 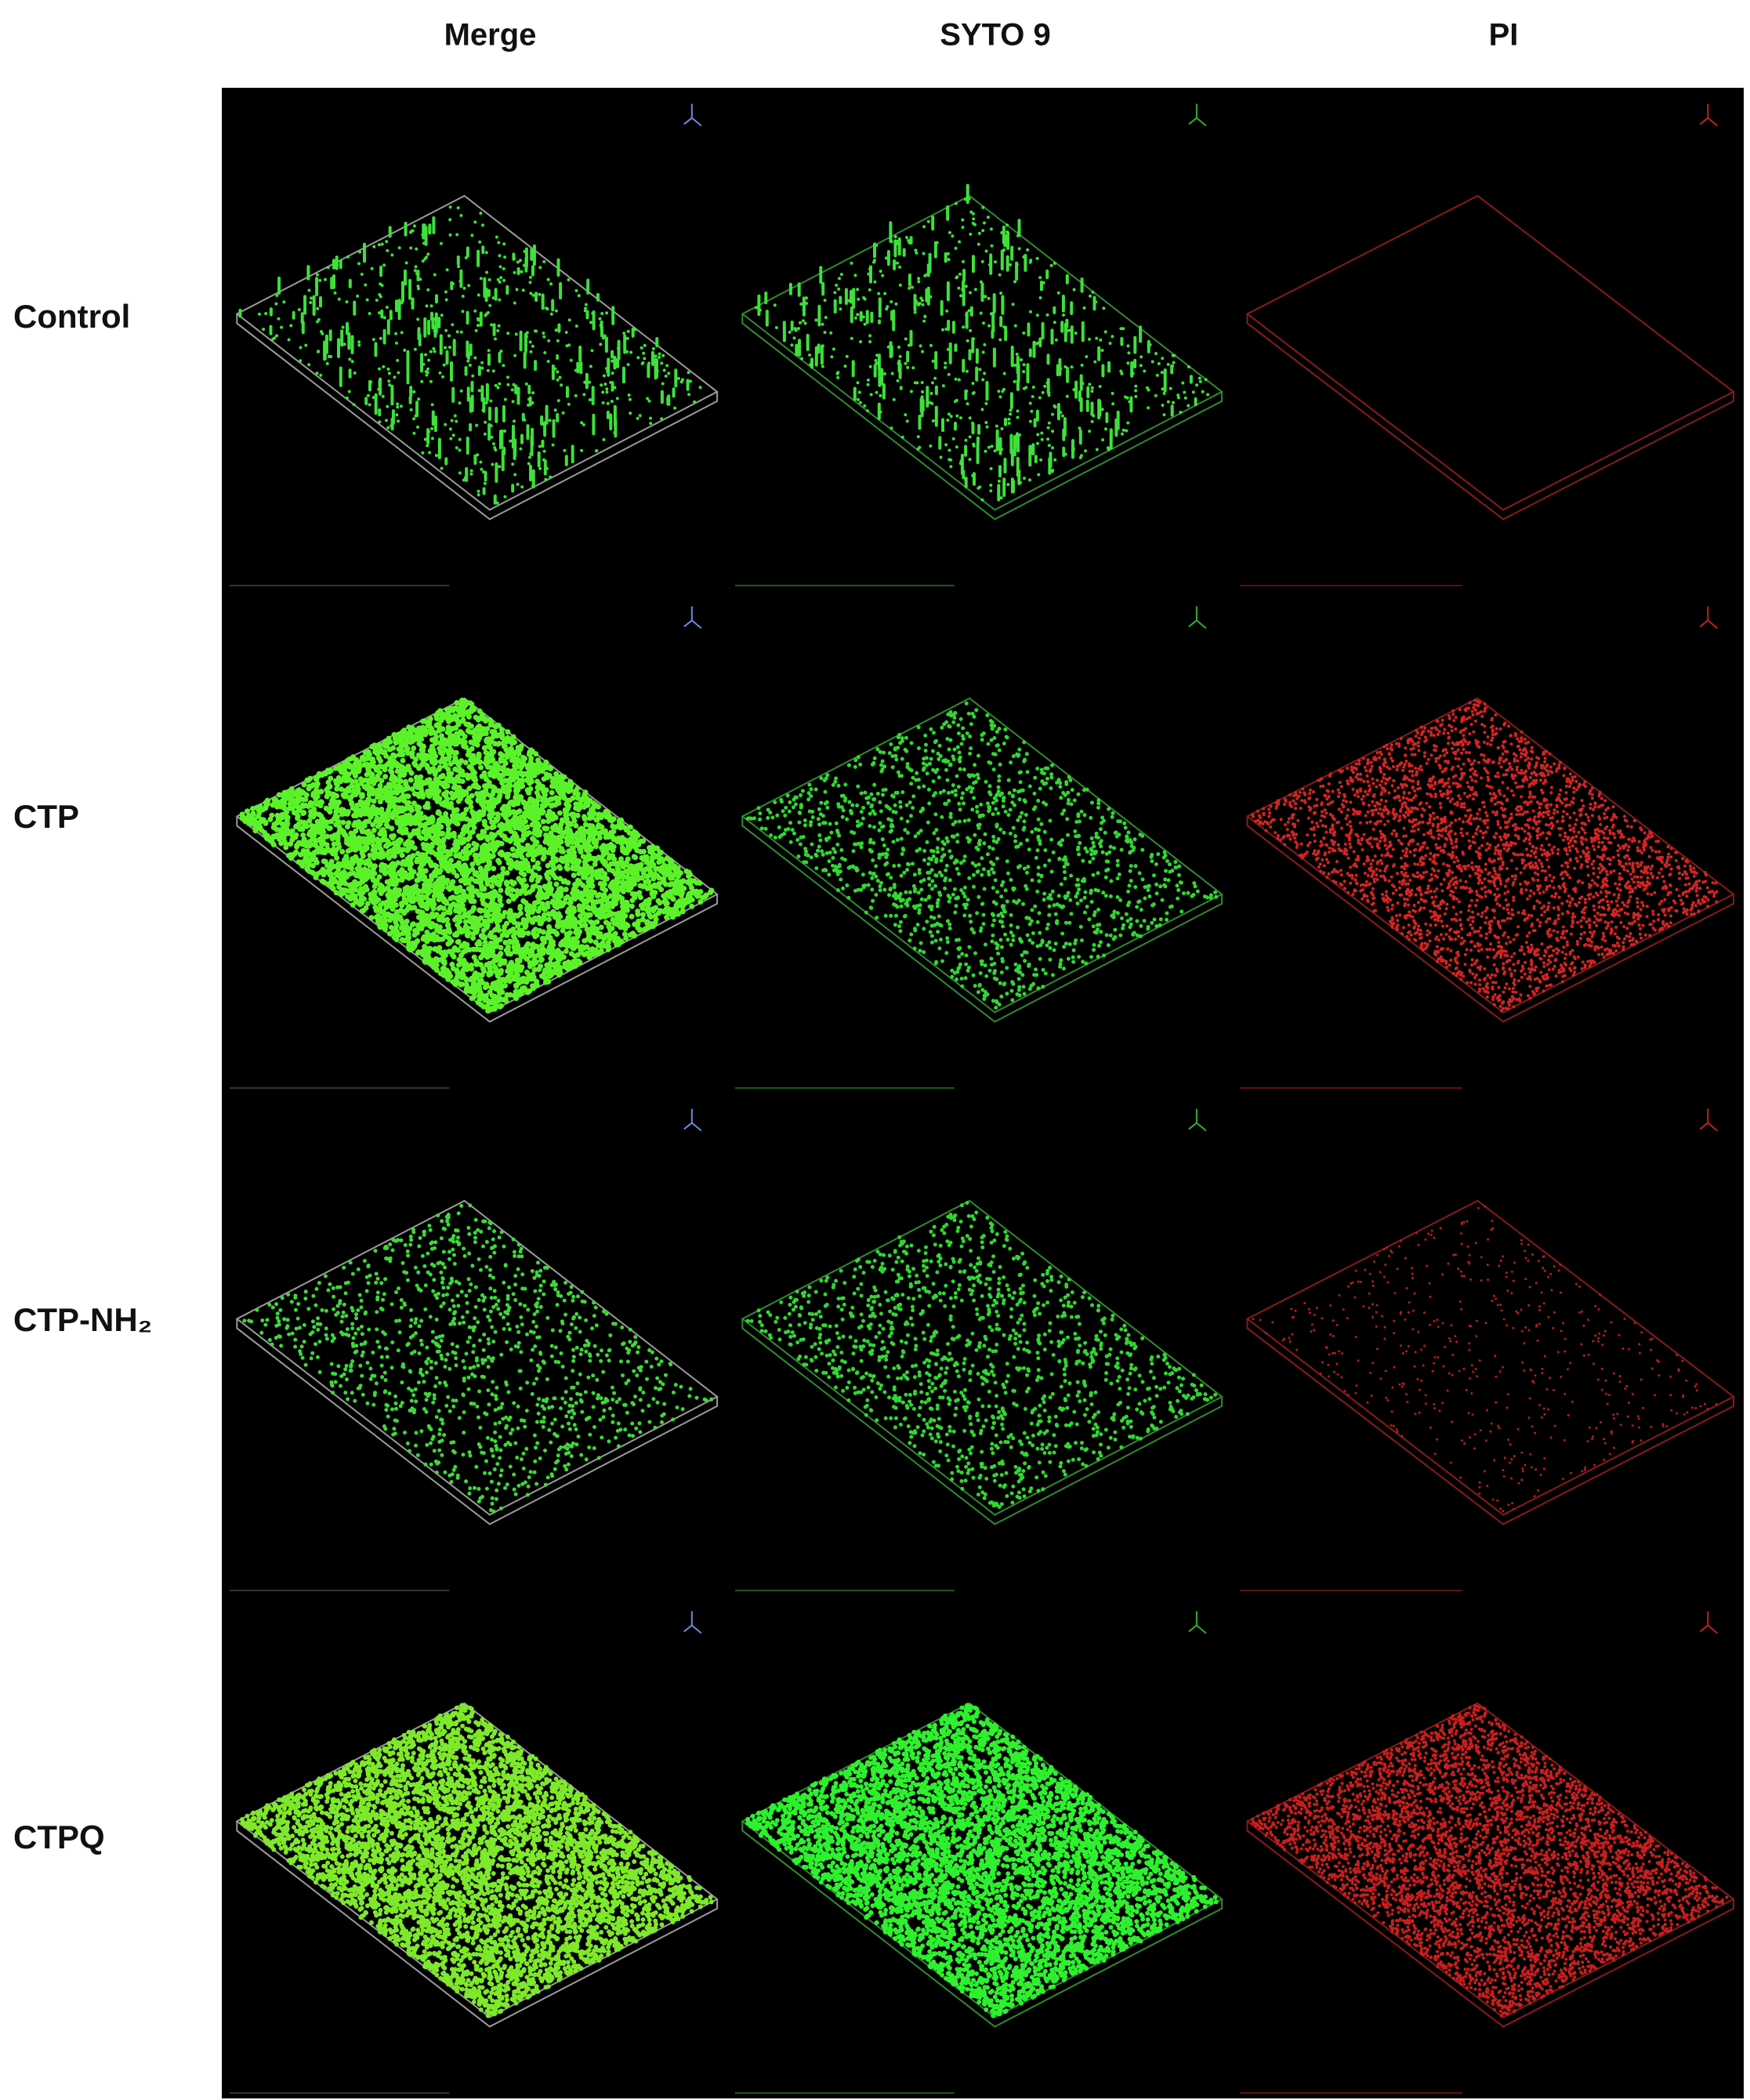 I want to click on column-header: Merge, so click(x=490, y=36).